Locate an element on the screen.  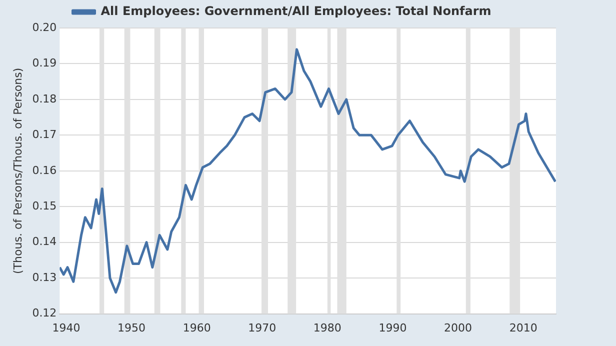
x-tick-label: 2000 is located at coordinates (458, 327).